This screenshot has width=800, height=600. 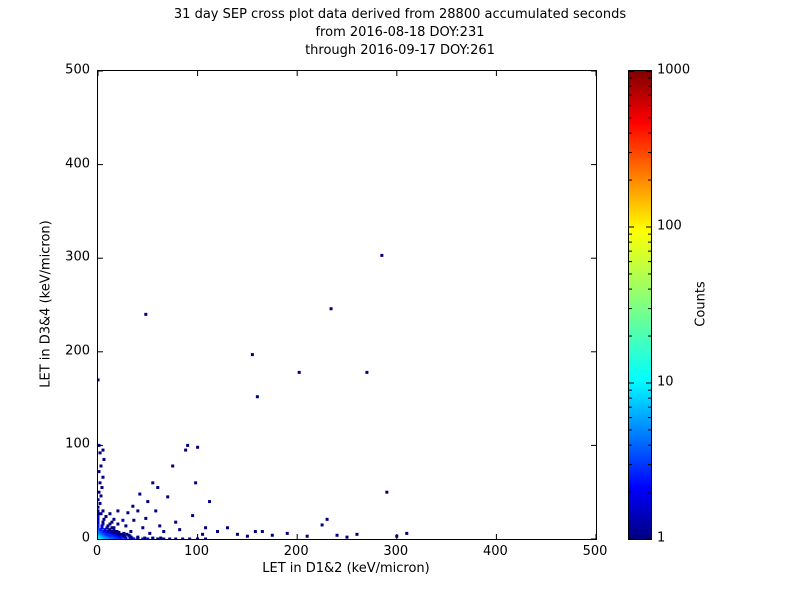 I want to click on y-tick-label: 0, so click(x=85, y=538).